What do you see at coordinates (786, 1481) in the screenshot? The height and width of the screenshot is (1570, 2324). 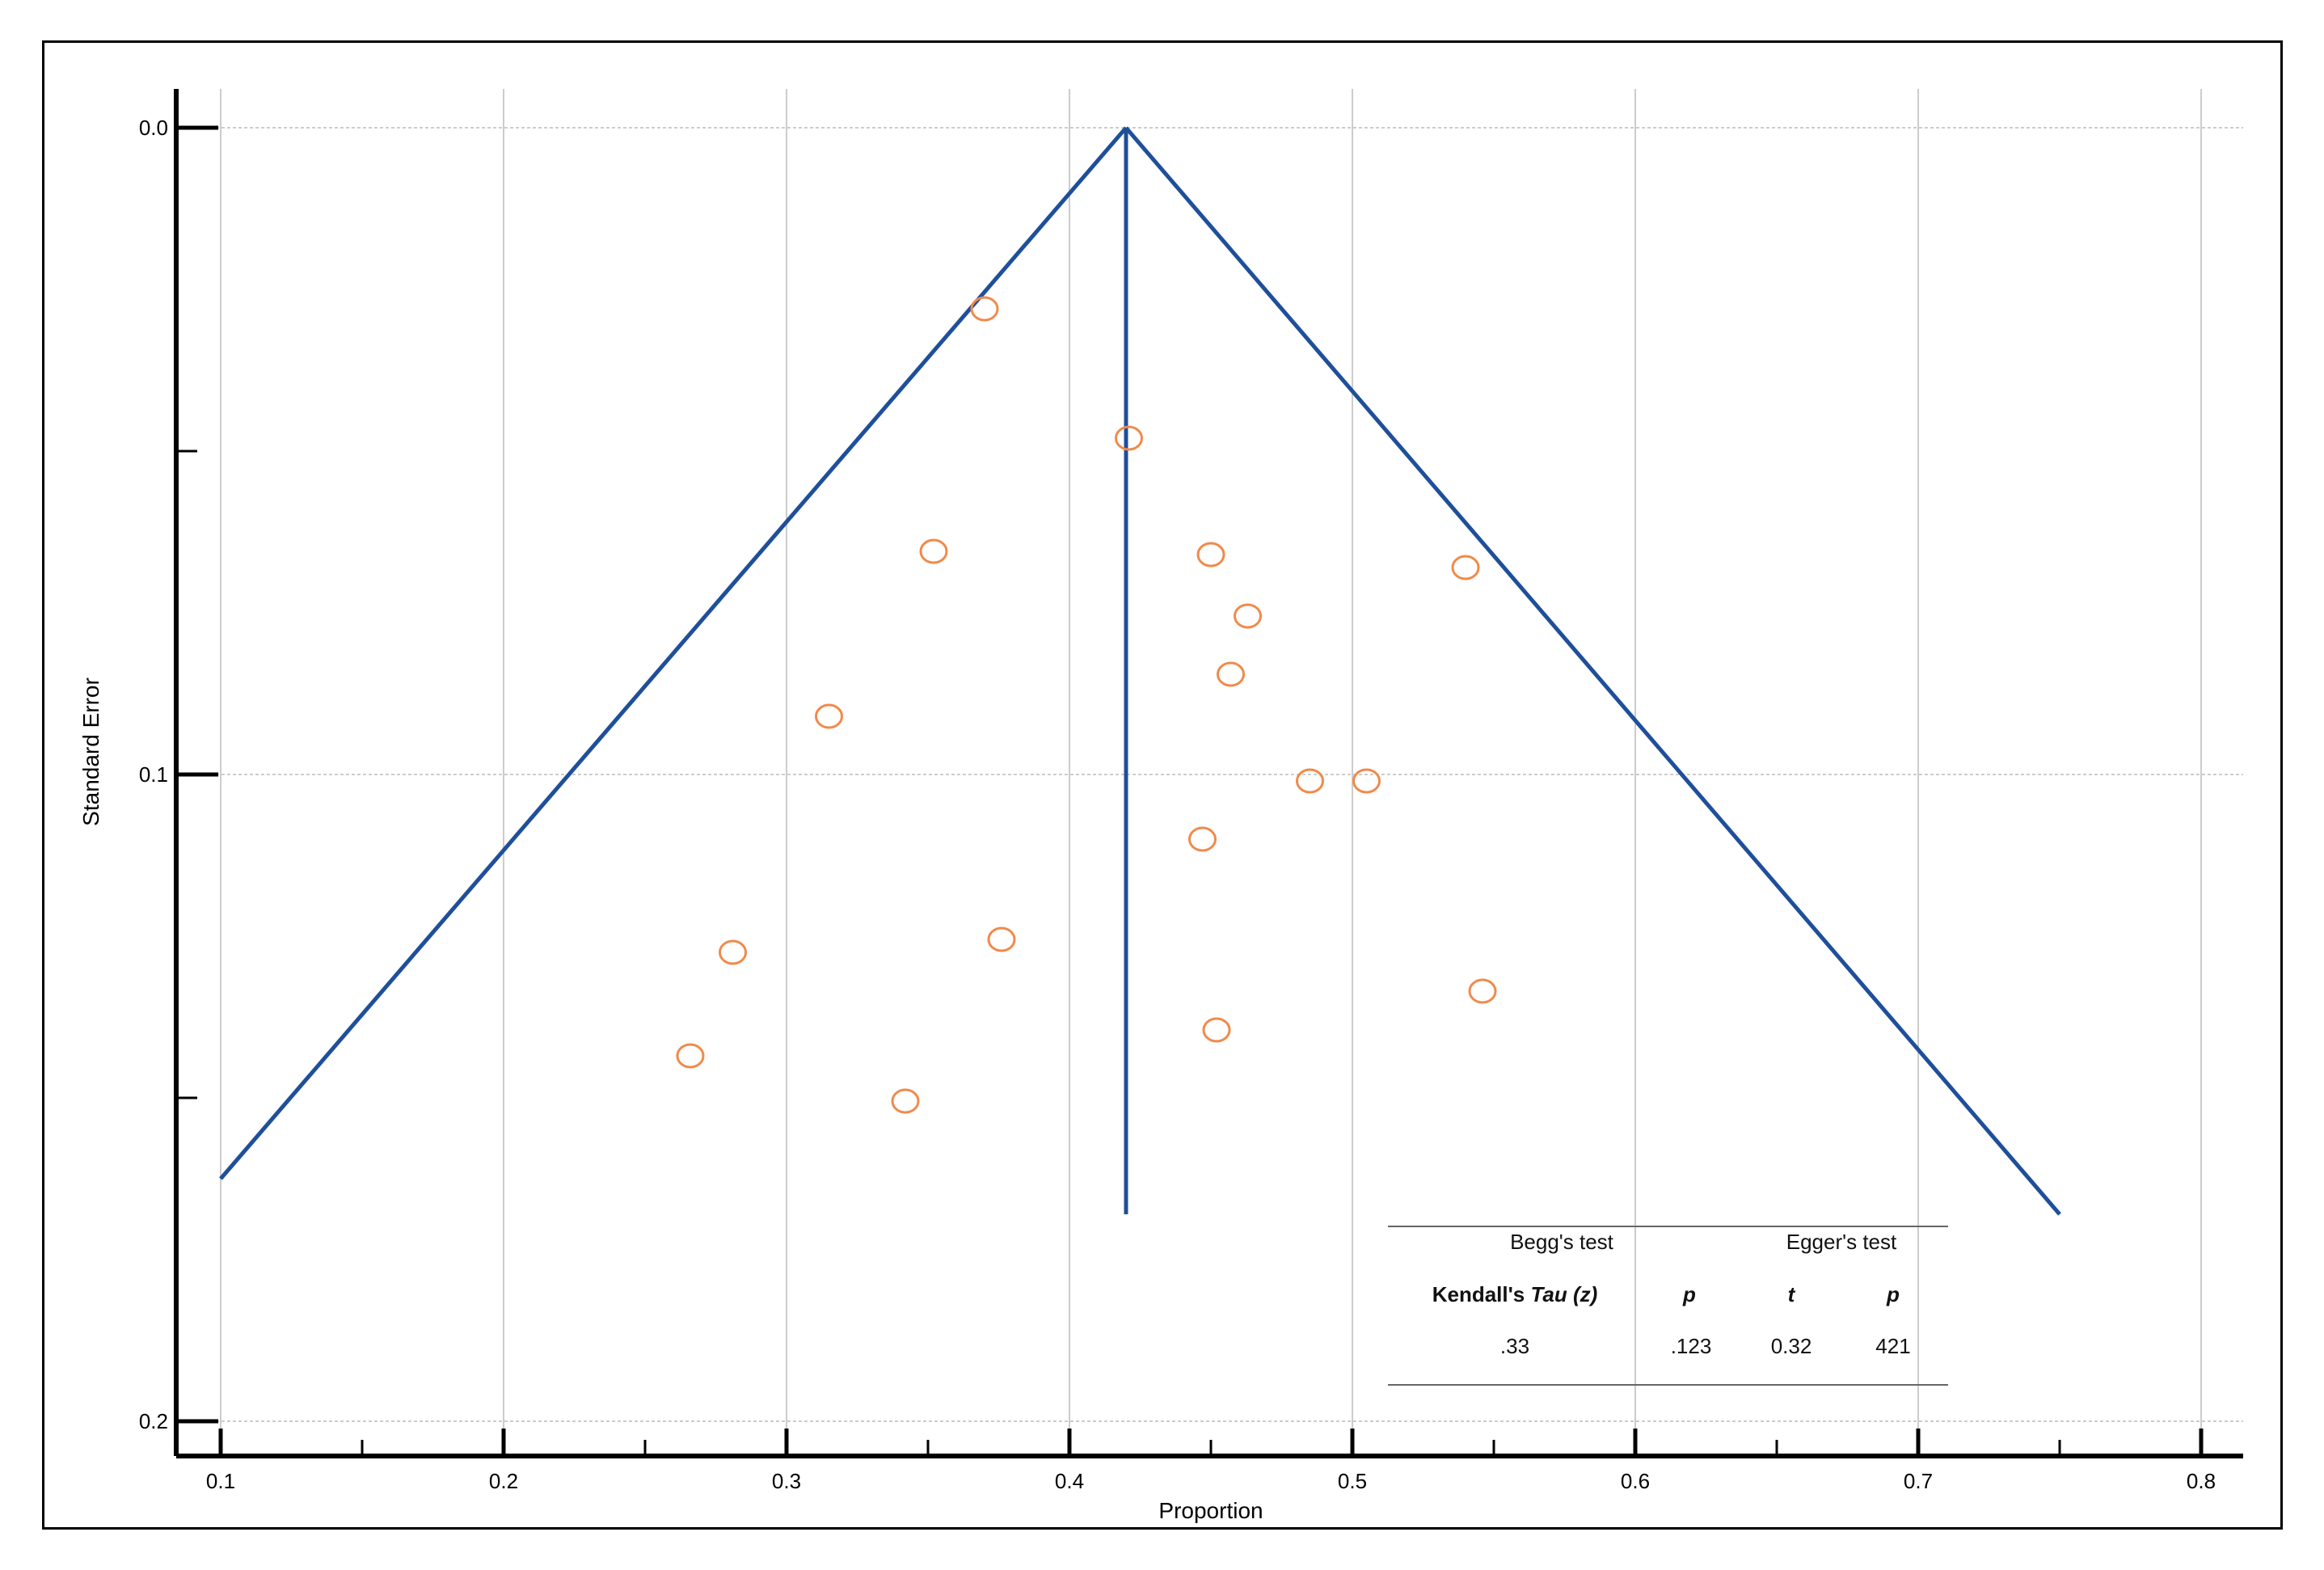 I see `x-tick-label: 0.3` at bounding box center [786, 1481].